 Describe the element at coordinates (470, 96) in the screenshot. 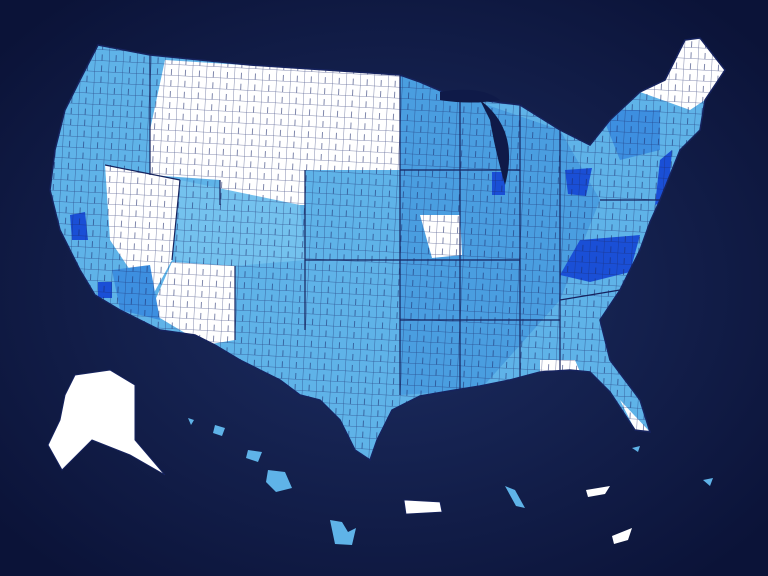

I see `lake-superior` at that location.